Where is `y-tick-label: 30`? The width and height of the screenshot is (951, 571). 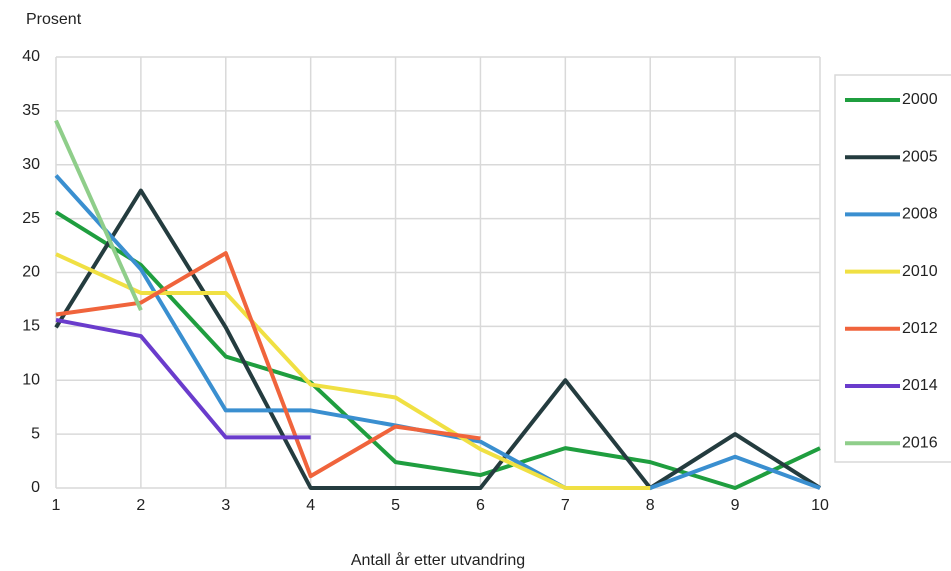 y-tick-label: 30 is located at coordinates (31, 164).